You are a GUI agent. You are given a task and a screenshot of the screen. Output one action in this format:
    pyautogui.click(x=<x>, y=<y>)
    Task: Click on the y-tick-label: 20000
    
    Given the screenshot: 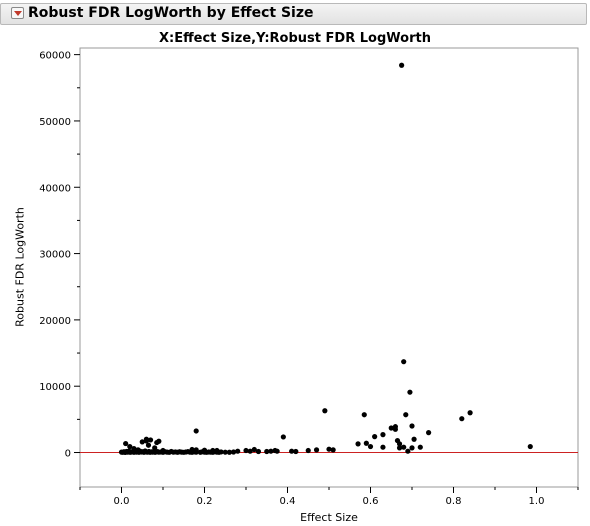 What is the action you would take?
    pyautogui.click(x=55, y=321)
    